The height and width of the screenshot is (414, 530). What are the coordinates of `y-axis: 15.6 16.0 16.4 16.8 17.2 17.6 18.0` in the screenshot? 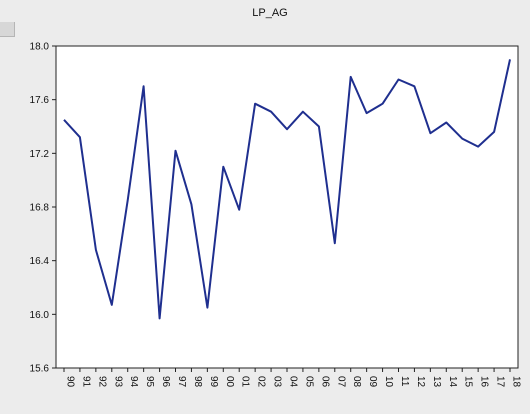 It's located at (43, 208).